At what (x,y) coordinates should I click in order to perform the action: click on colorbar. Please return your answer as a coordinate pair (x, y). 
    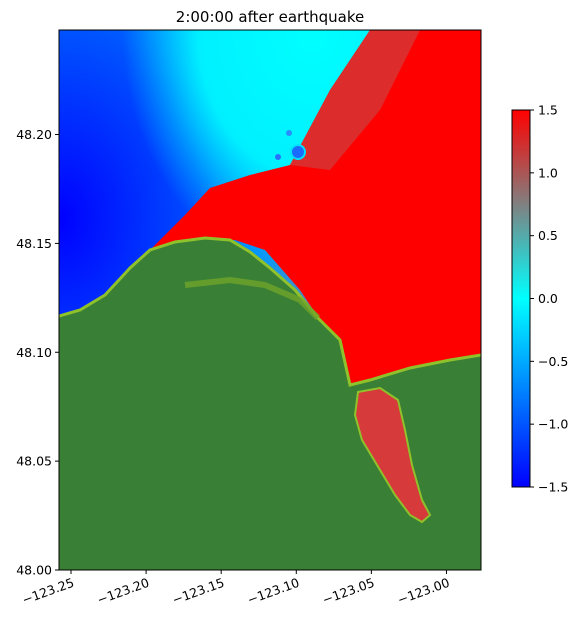
    Looking at the image, I should click on (521, 298).